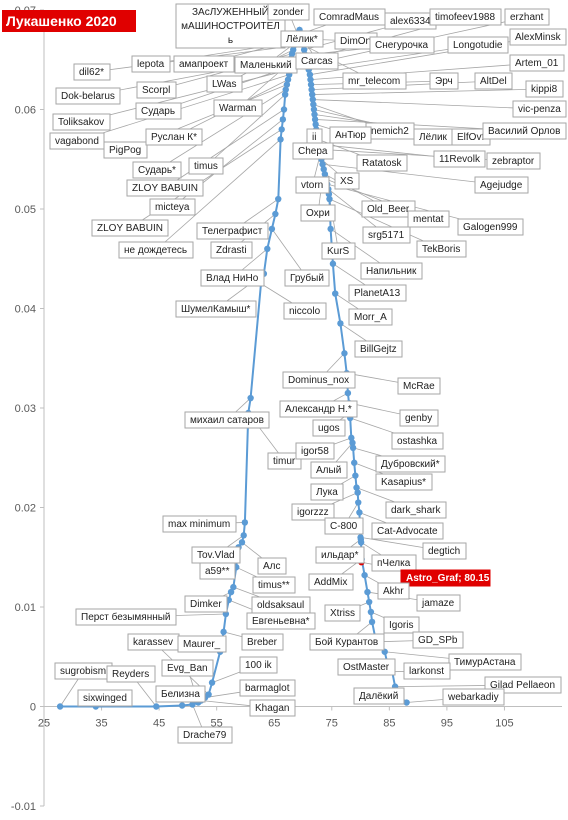 The height and width of the screenshot is (820, 568). What do you see at coordinates (153, 642) in the screenshot?
I see `data-label: karassev` at bounding box center [153, 642].